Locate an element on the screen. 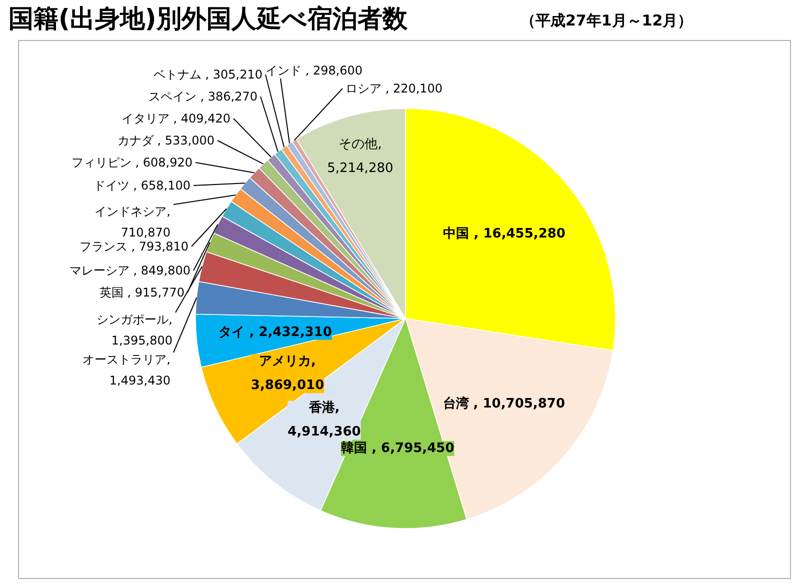 This screenshot has height=584, width=800. slice-label: ドイツ , 658,100 is located at coordinates (142, 185).